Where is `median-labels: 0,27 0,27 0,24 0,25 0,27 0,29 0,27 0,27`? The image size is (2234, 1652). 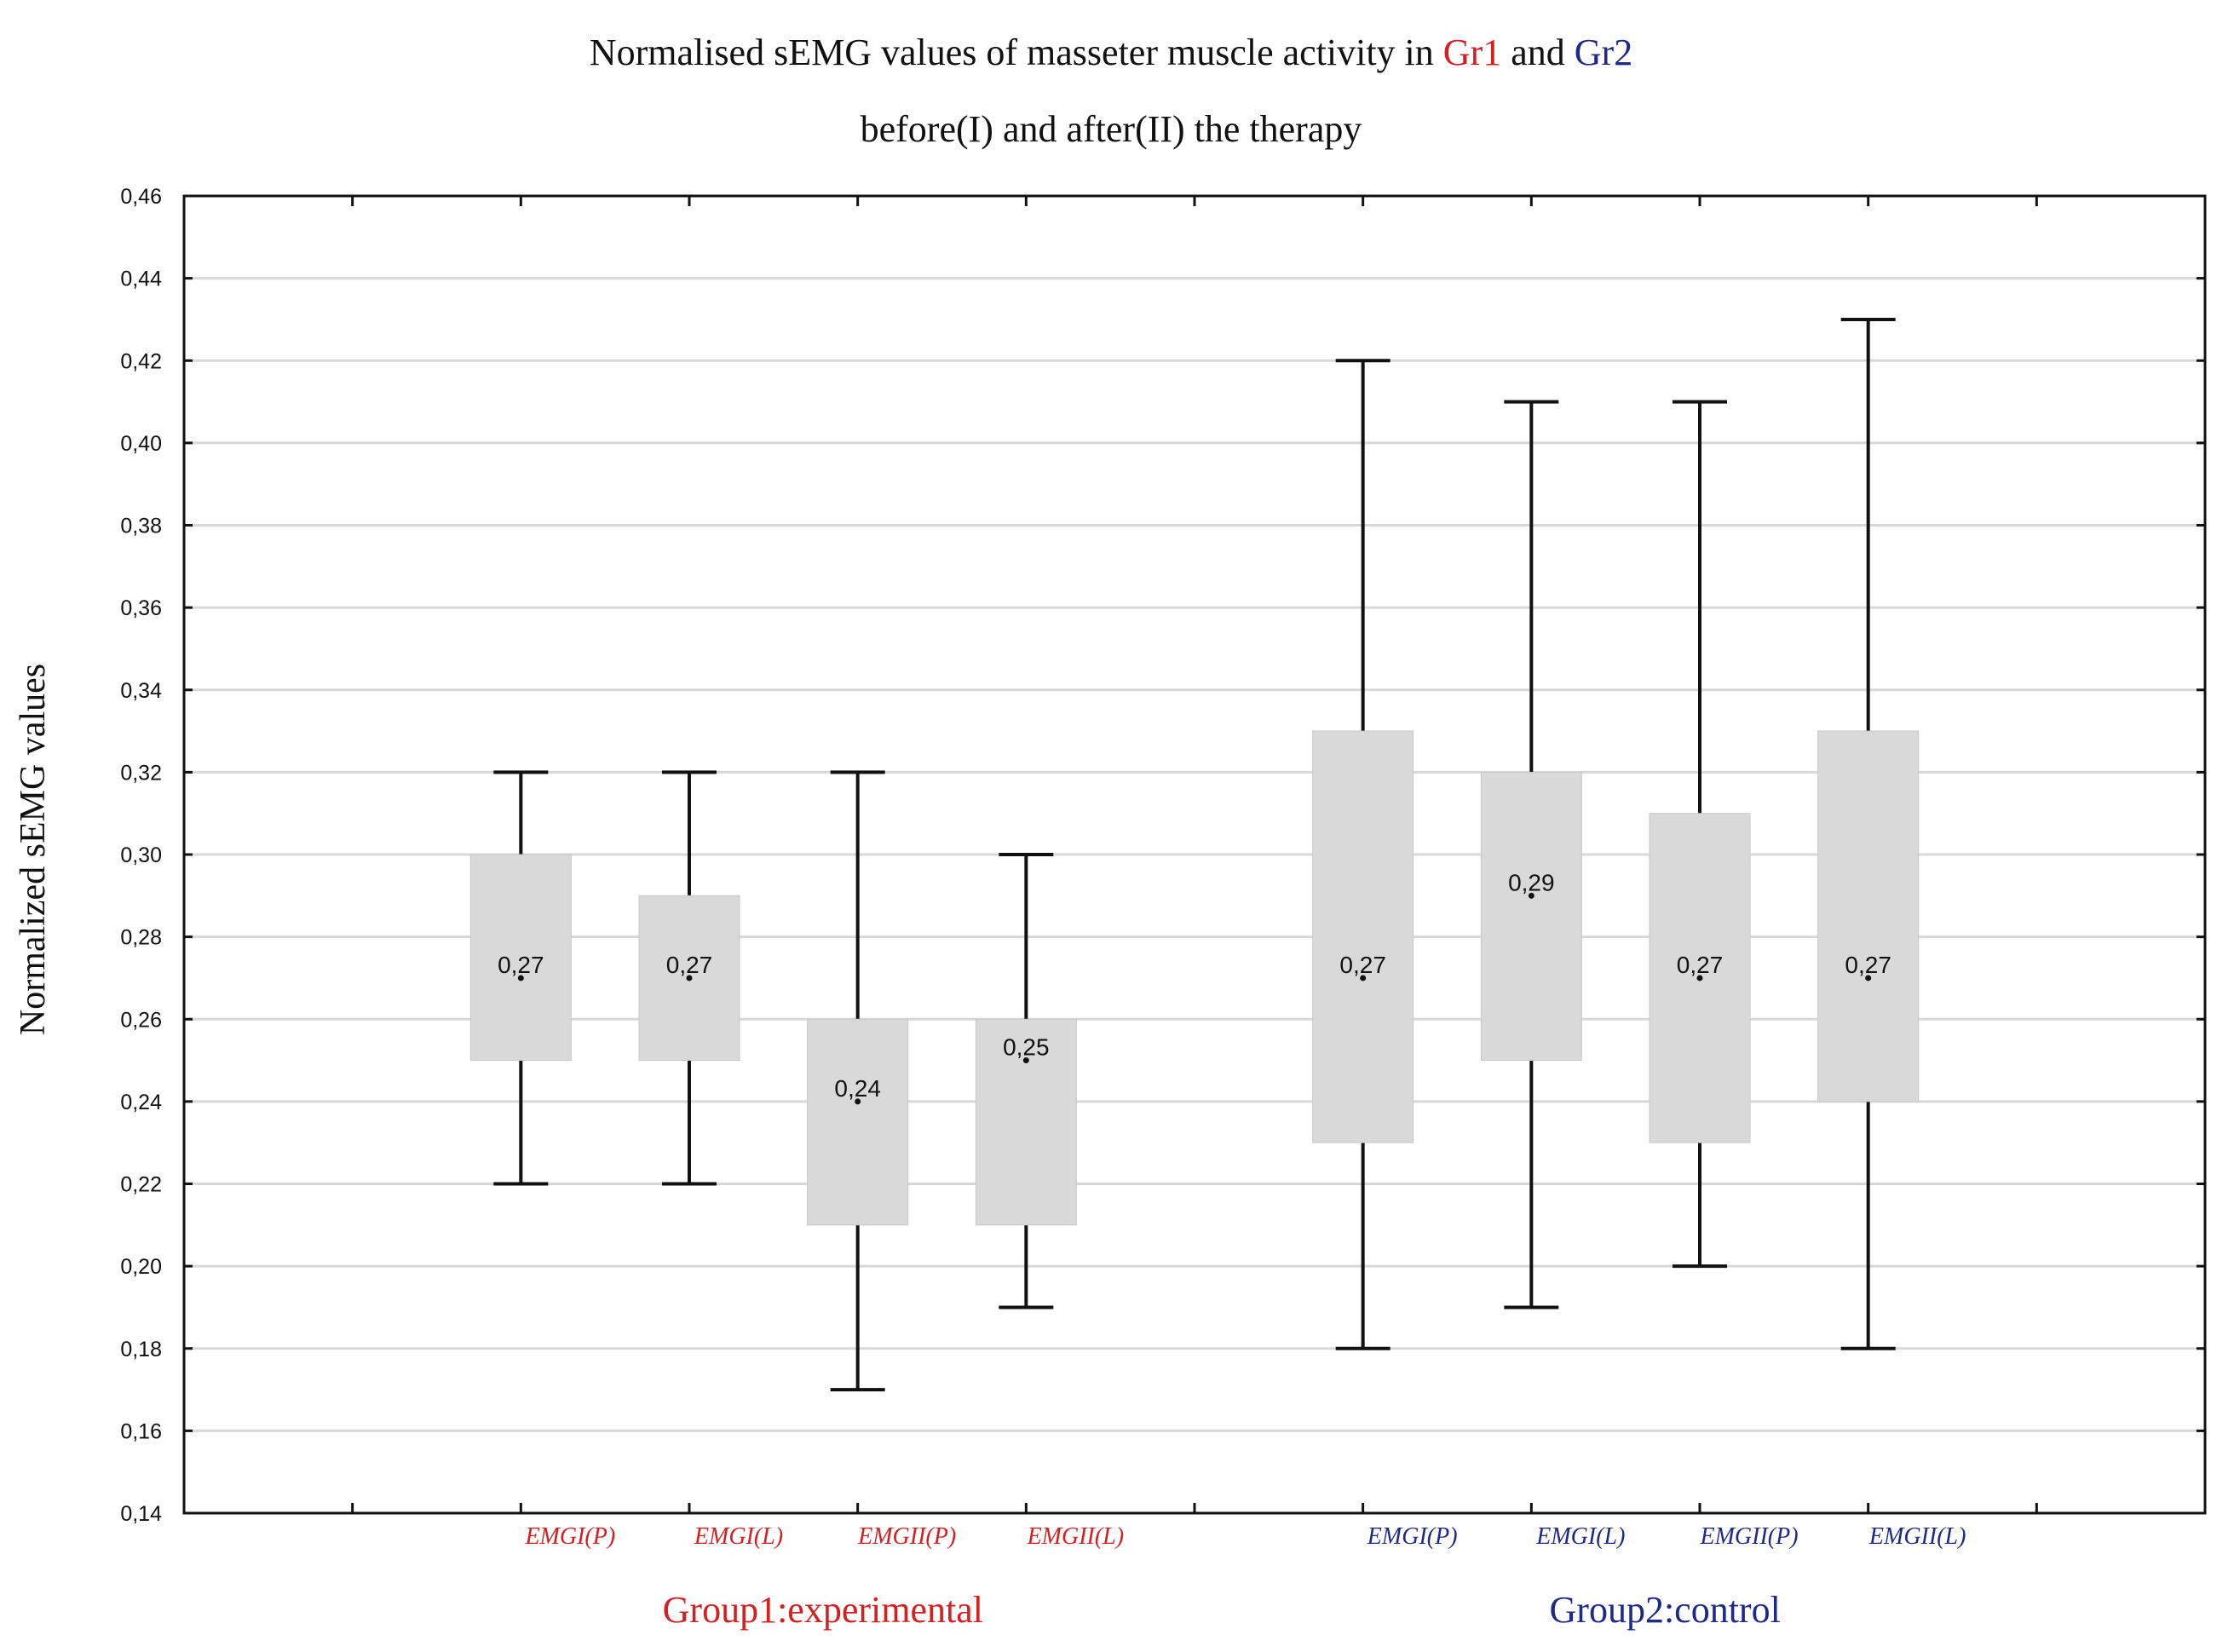 median-labels: 0,27 0,27 0,24 0,25 0,27 0,29 0,27 0,27 is located at coordinates (1194, 985).